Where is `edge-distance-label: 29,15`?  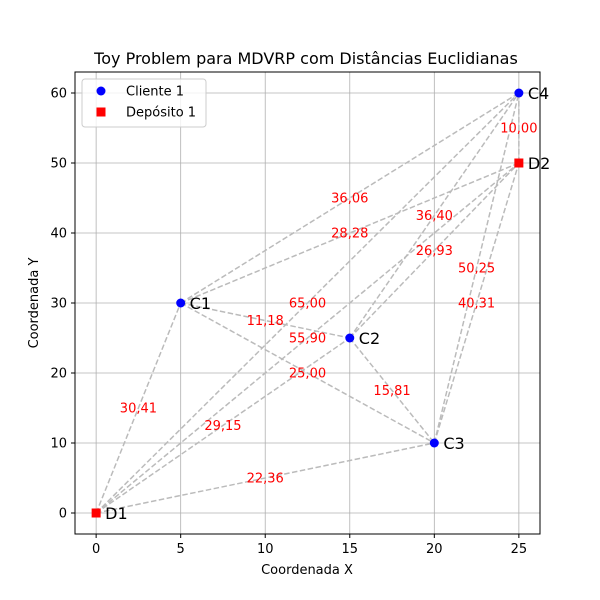
edge-distance-label: 29,15 is located at coordinates (222, 426).